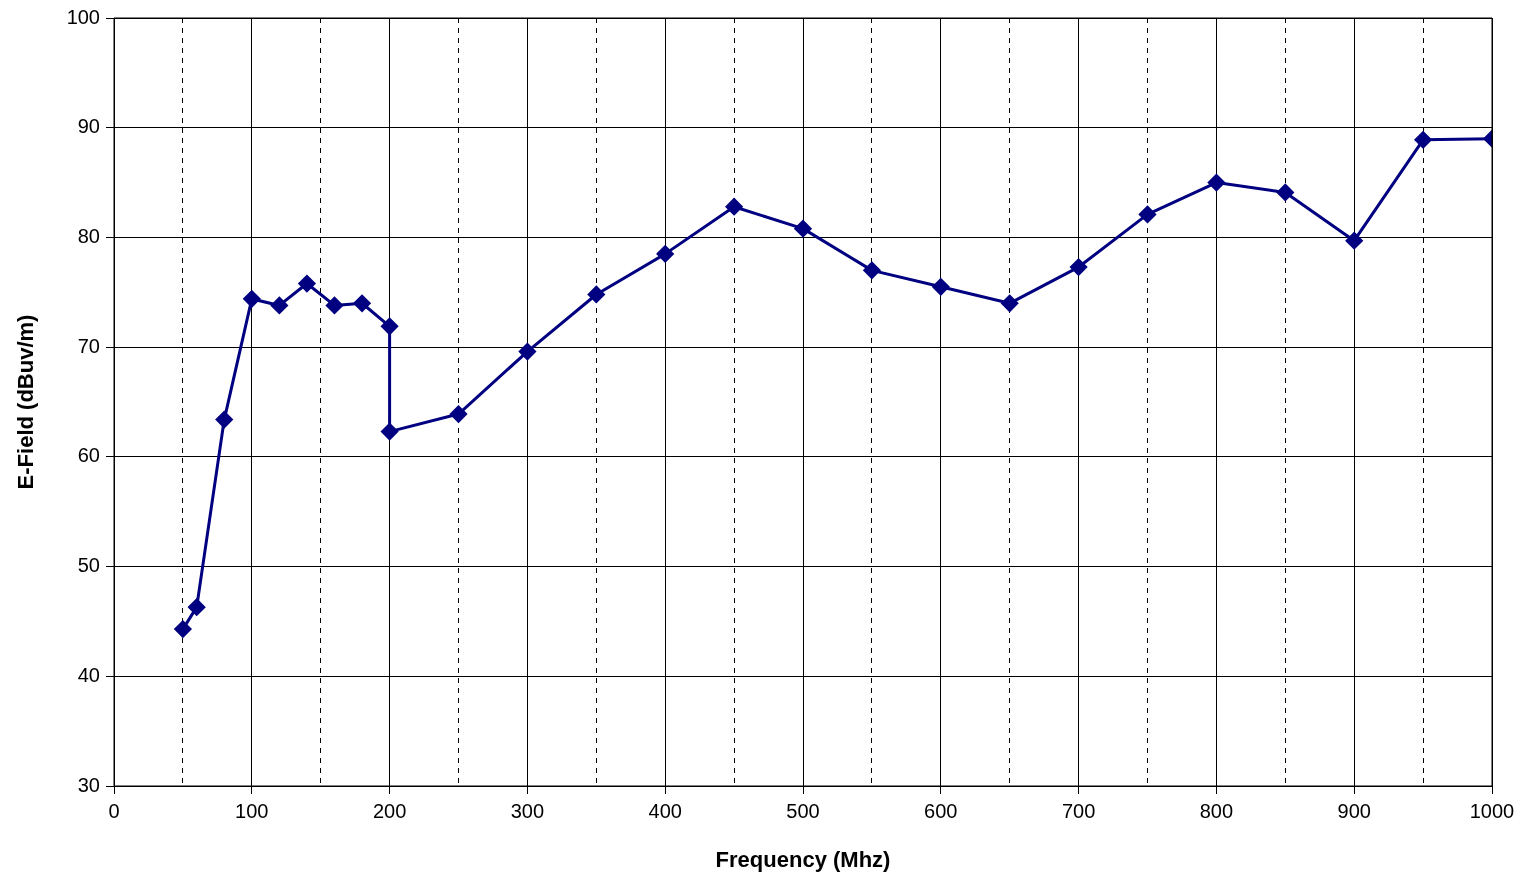 The image size is (1528, 882). Describe the element at coordinates (88, 235) in the screenshot. I see `y-tick-label: 80` at that location.